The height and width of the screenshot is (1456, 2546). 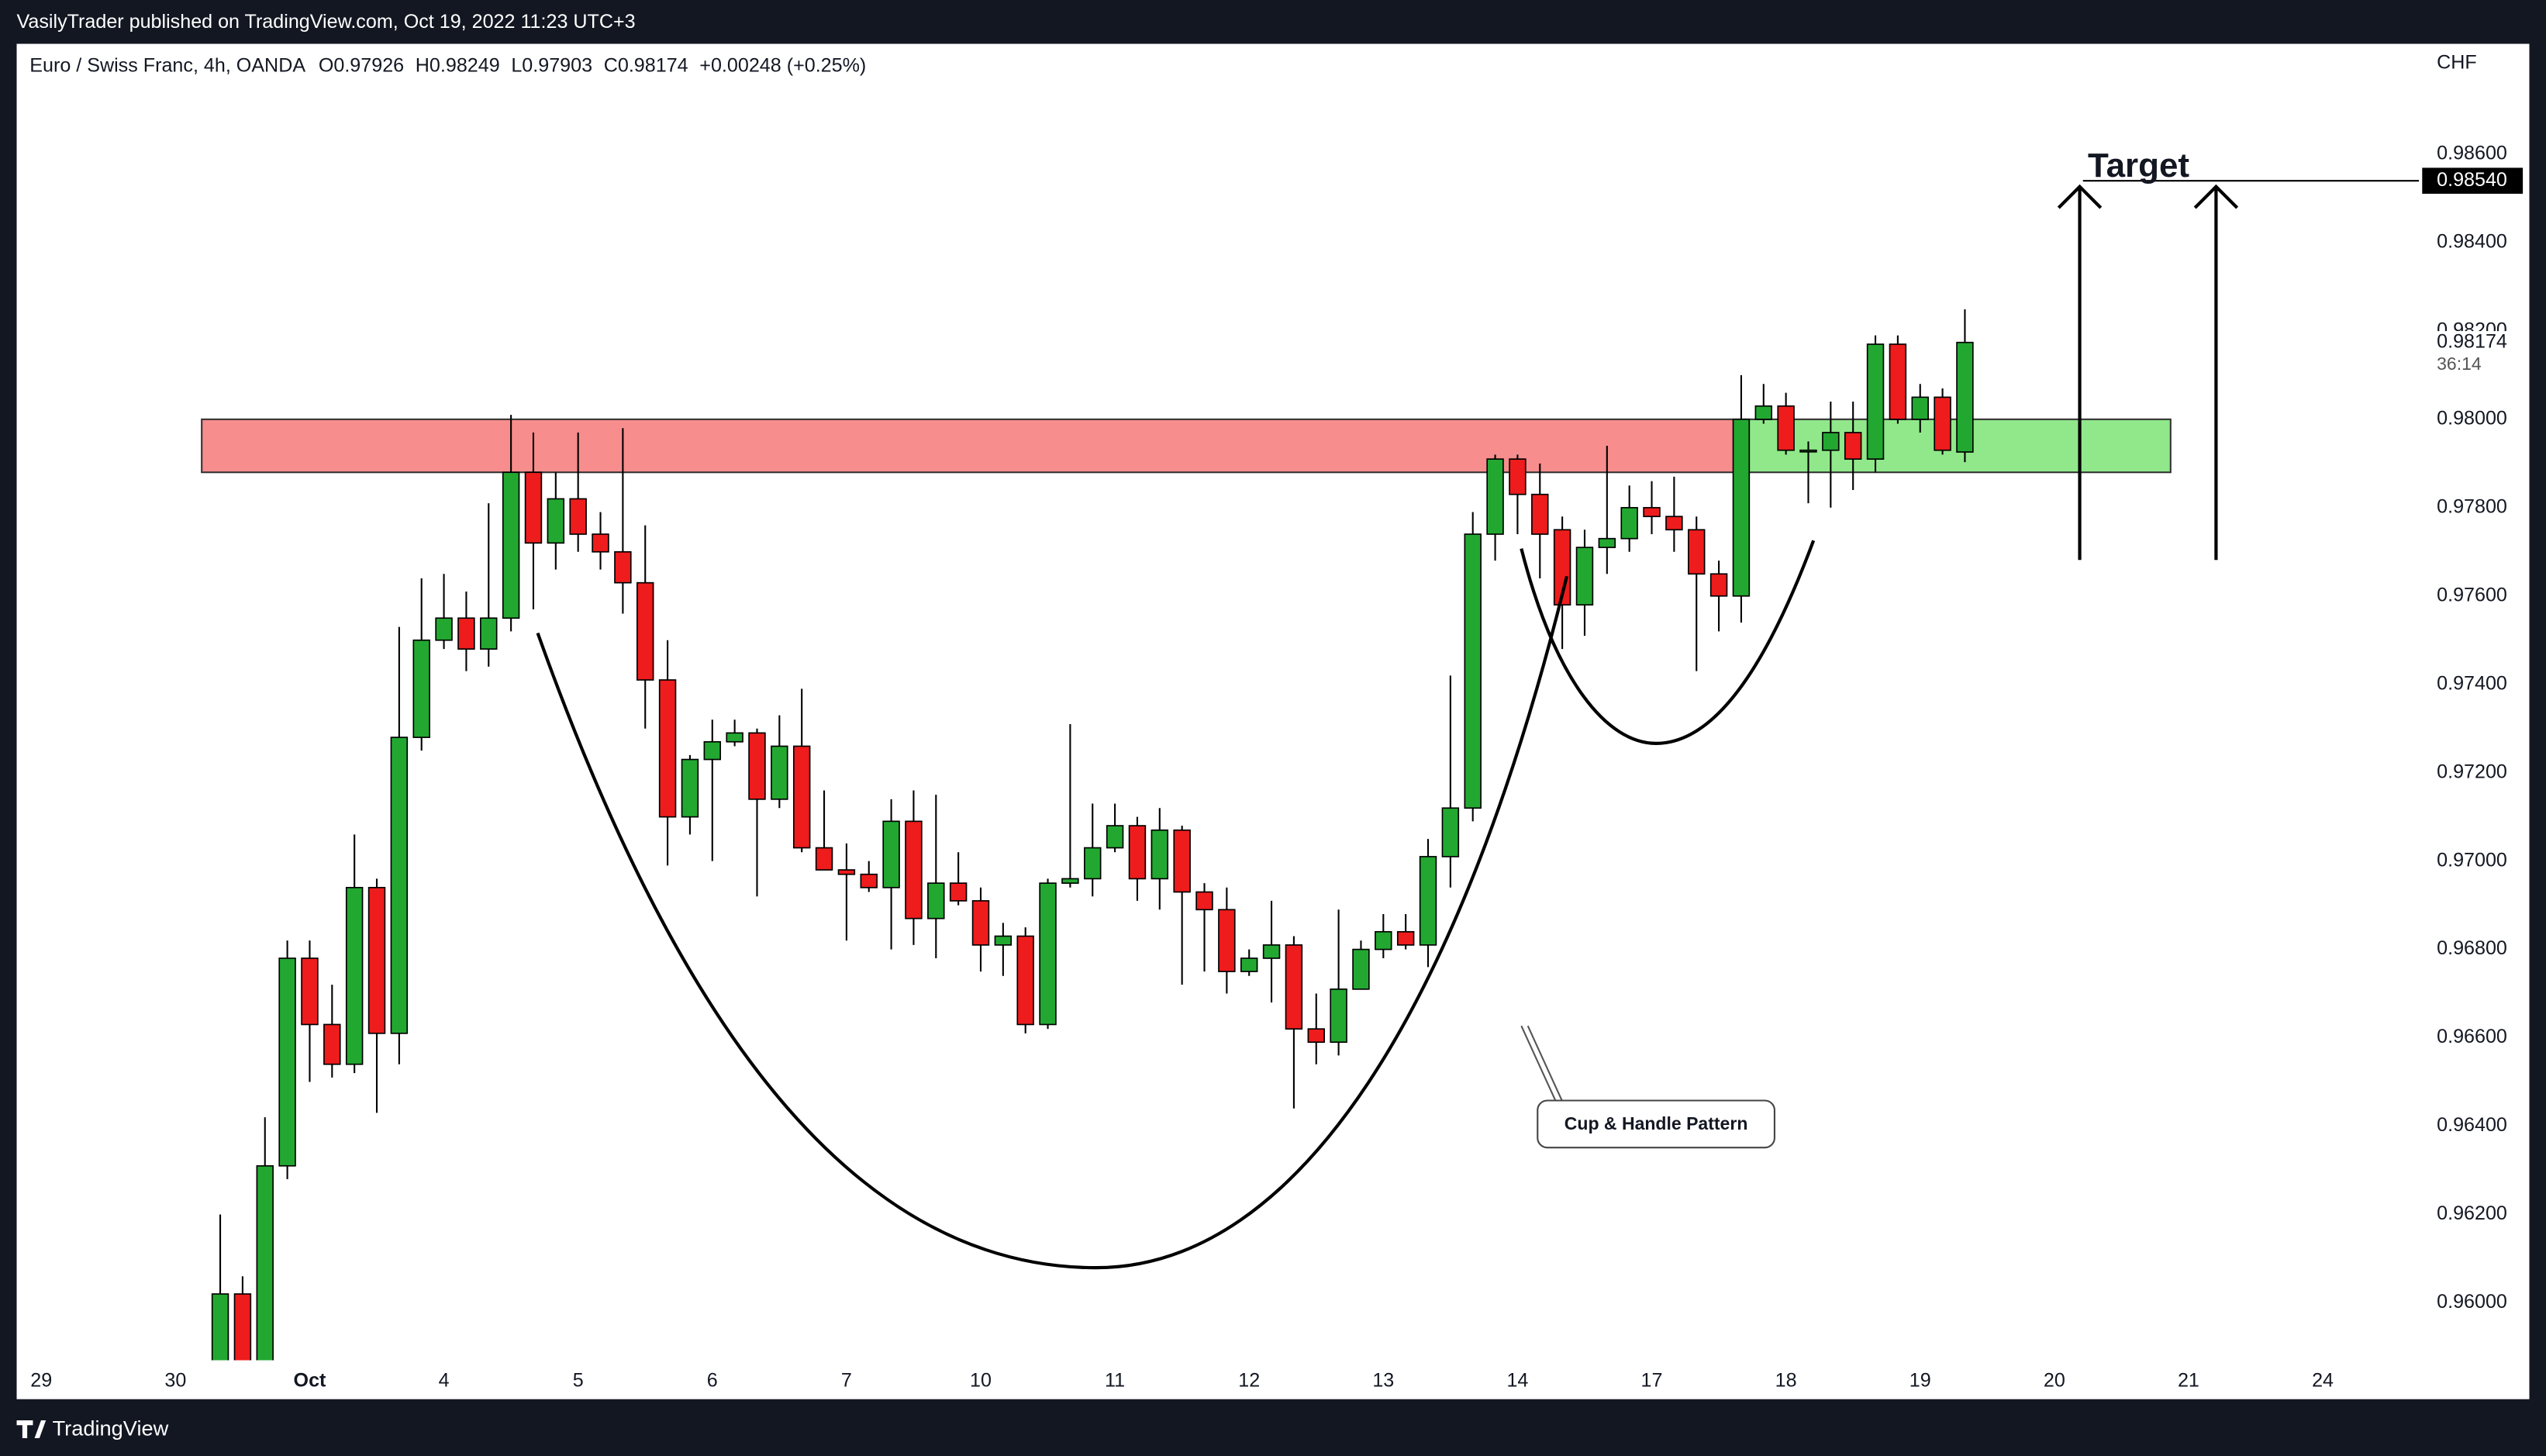 I want to click on handle-curve, so click(x=1668, y=642).